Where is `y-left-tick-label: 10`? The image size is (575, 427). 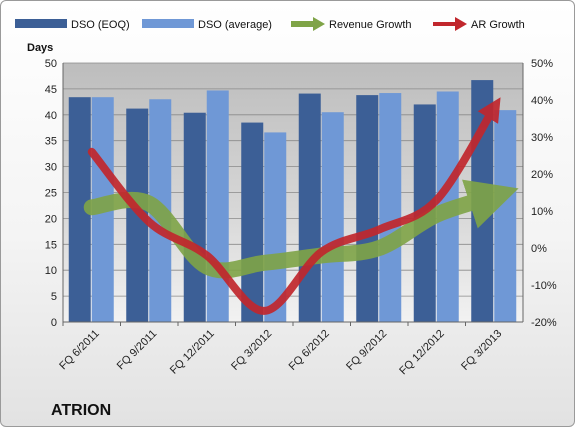
y-left-tick-label: 10 is located at coordinates (51, 271).